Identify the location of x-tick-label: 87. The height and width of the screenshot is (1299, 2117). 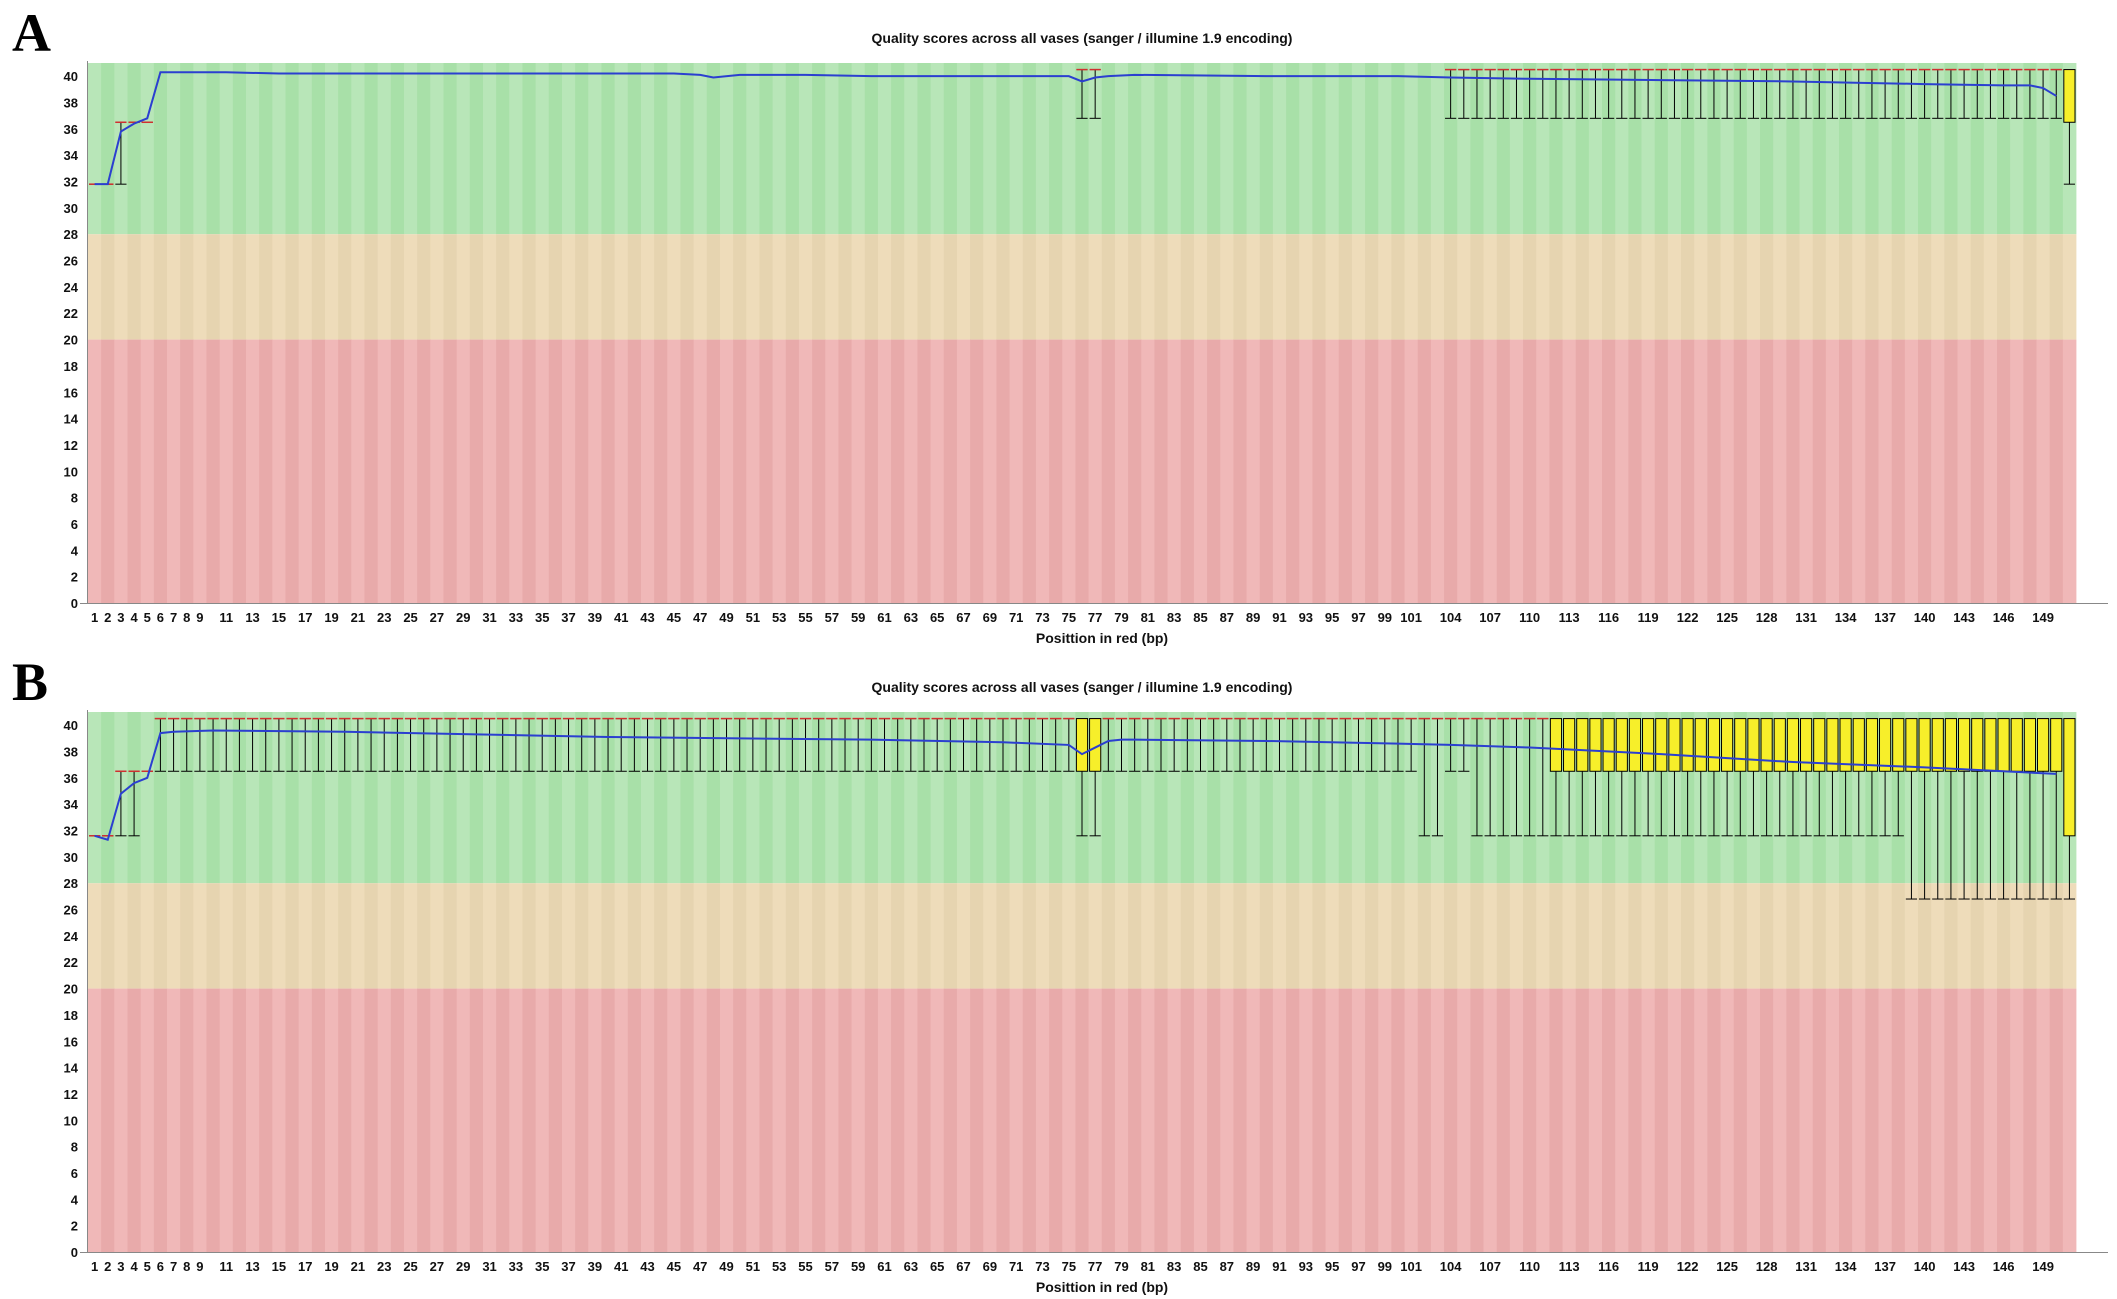
(1227, 1266).